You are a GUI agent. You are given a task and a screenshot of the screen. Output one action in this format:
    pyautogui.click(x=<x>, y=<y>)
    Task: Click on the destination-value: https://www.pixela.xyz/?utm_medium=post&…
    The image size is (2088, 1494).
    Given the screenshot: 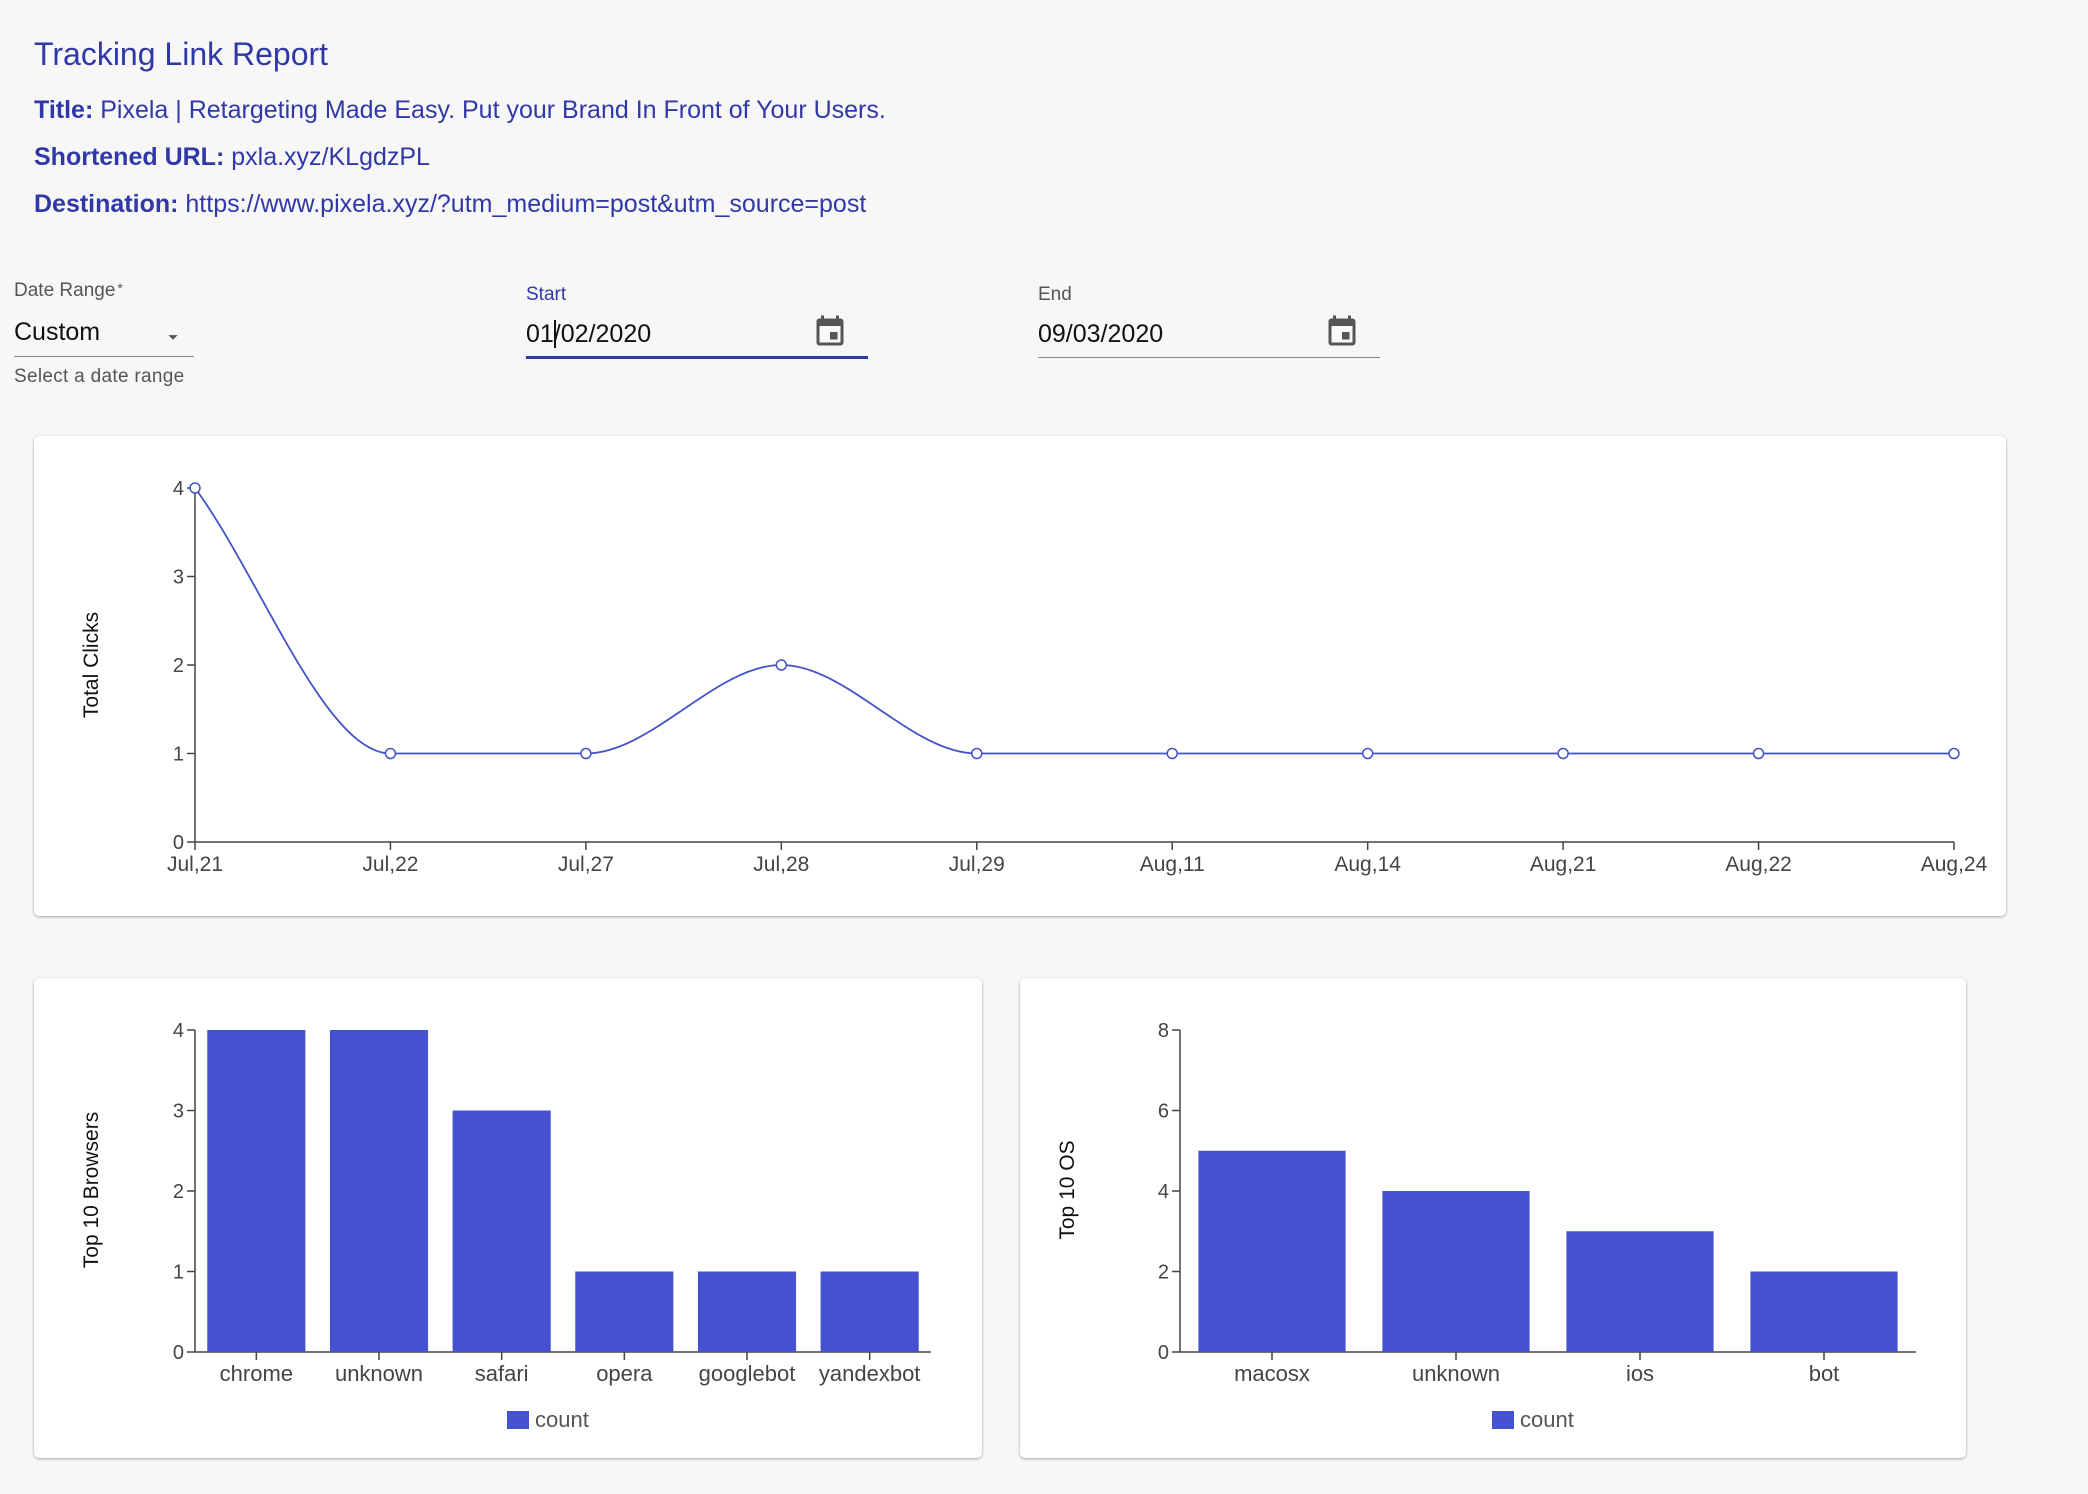 What is the action you would take?
    pyautogui.click(x=526, y=204)
    